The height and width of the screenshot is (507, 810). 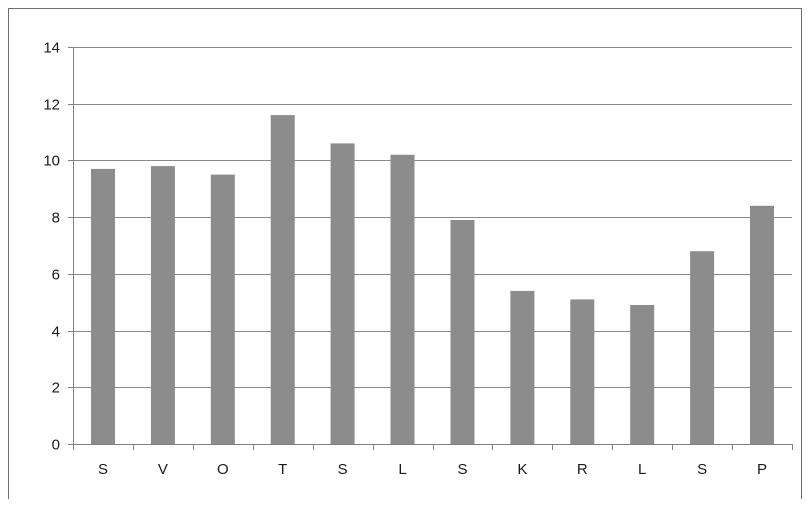 What do you see at coordinates (56, 388) in the screenshot?
I see `y-tick-label: 2` at bounding box center [56, 388].